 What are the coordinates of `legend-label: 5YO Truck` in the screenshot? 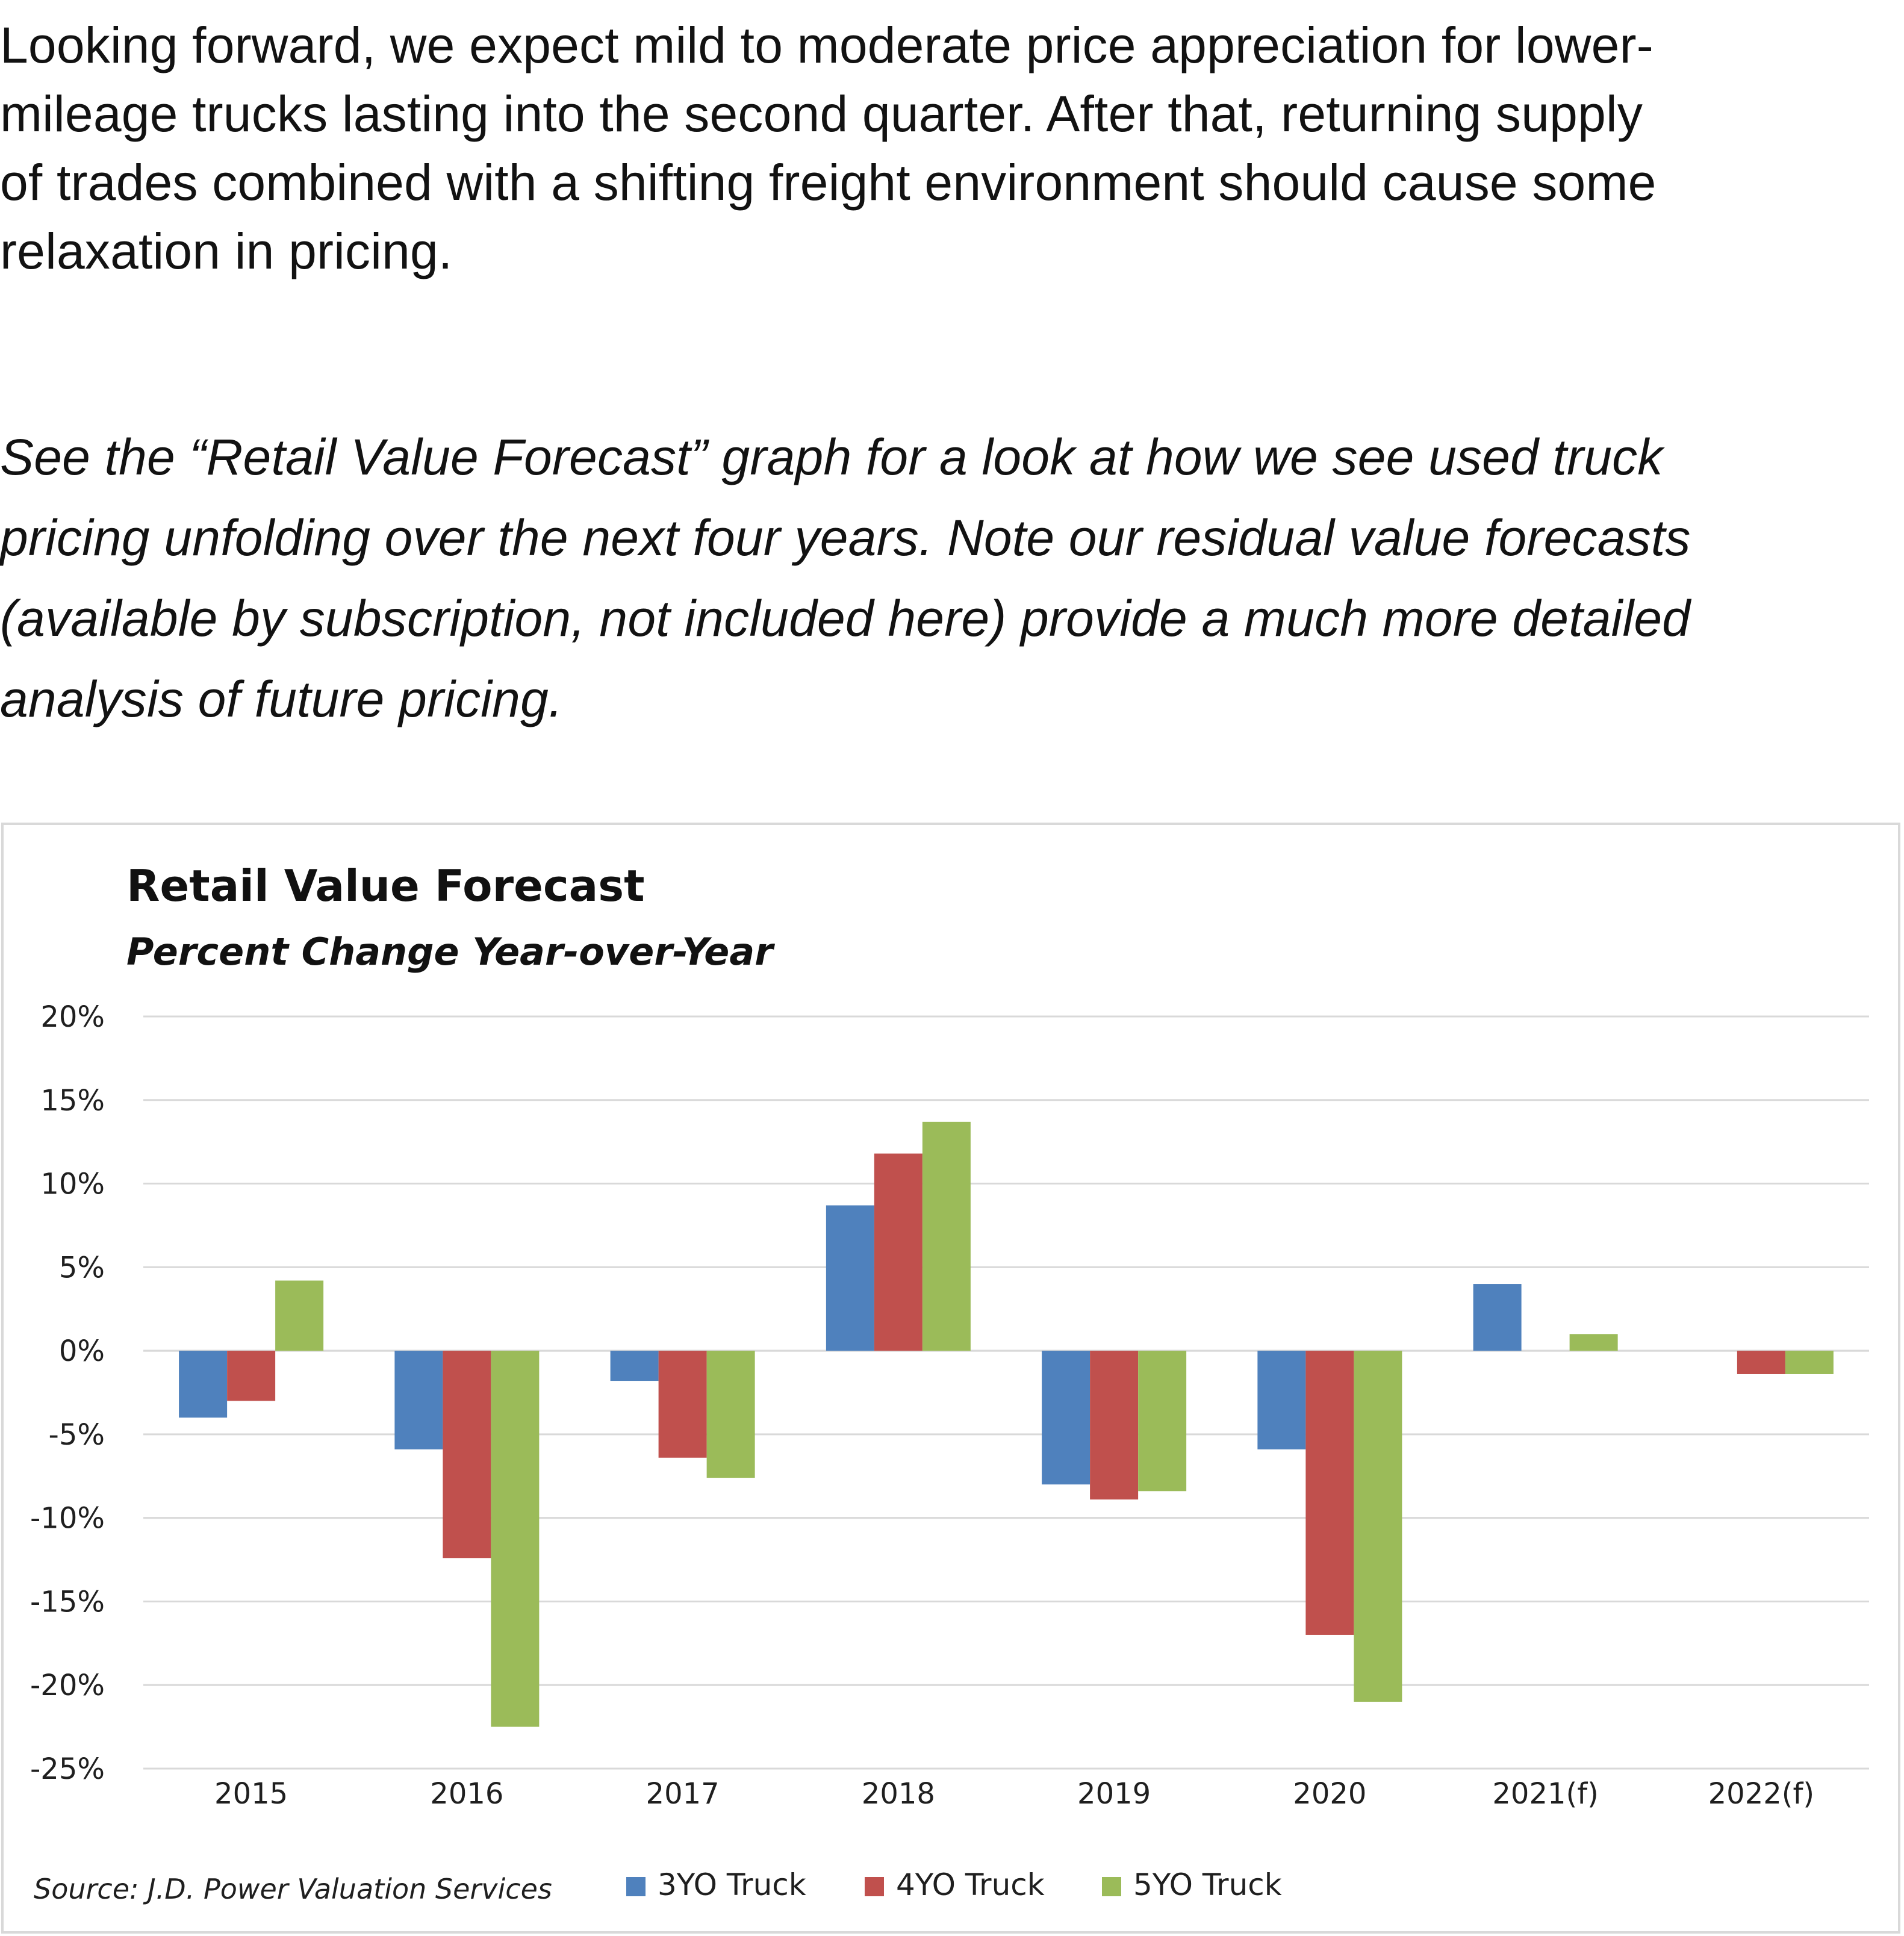 It's located at (1208, 1884).